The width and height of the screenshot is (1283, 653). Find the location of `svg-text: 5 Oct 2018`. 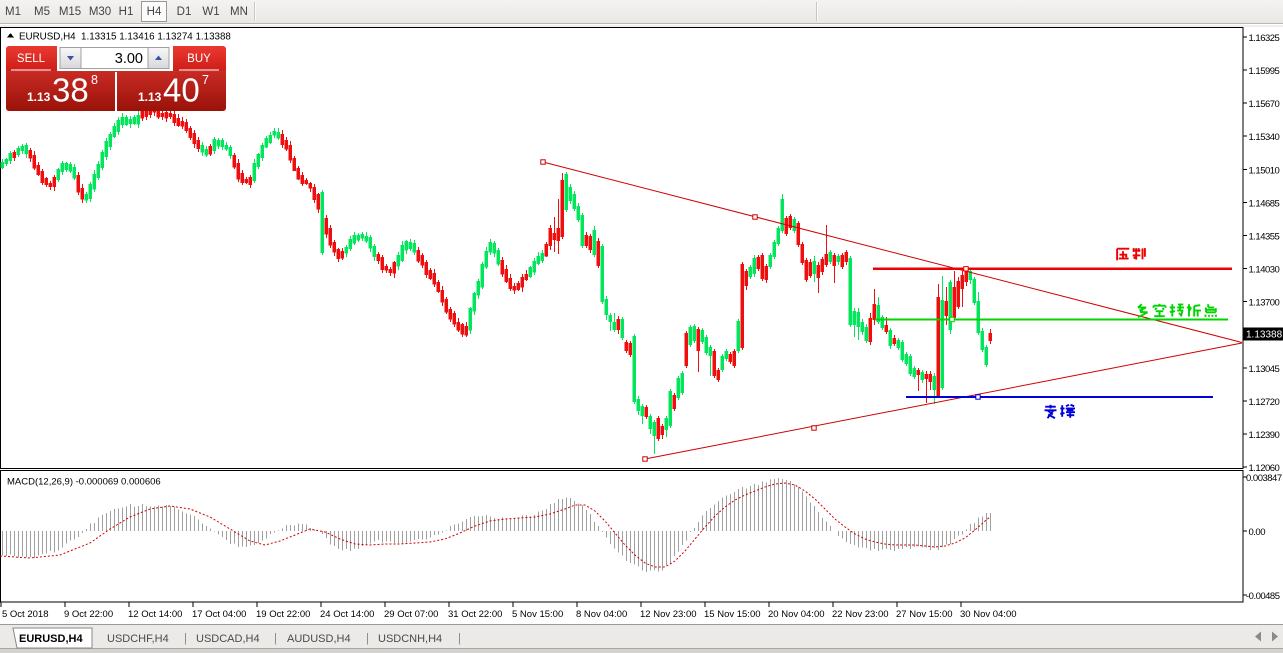

svg-text: 5 Oct 2018 is located at coordinates (25, 614).